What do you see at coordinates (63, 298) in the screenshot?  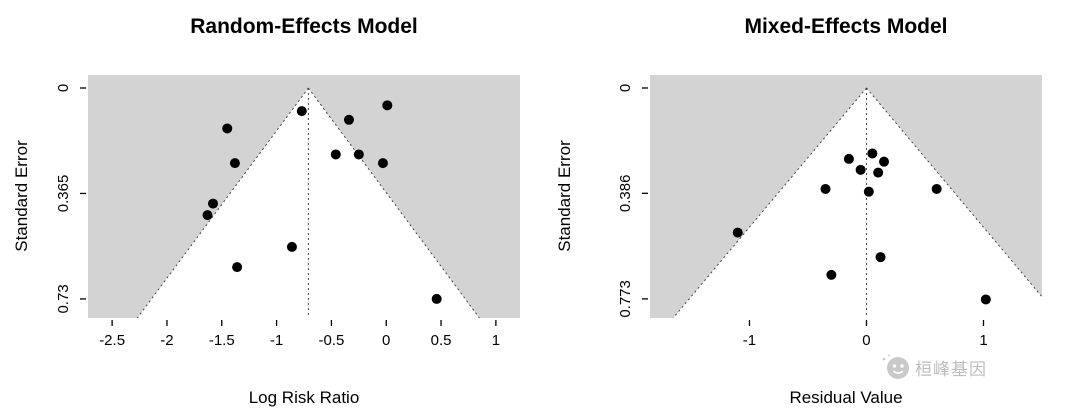 I see `y-tick-label: 0.73` at bounding box center [63, 298].